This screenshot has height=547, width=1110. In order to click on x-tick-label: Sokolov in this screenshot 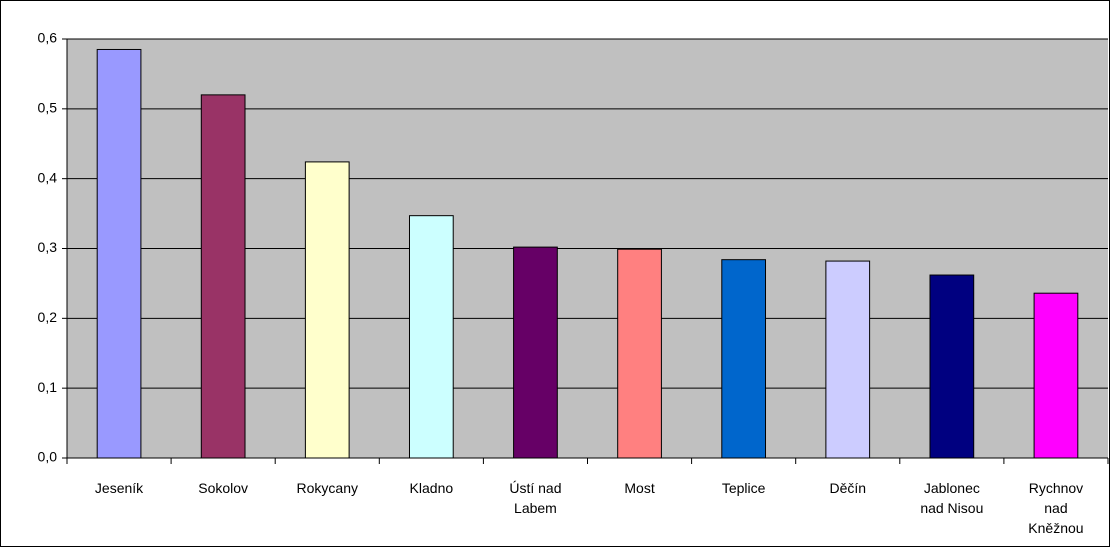, I will do `click(223, 488)`.